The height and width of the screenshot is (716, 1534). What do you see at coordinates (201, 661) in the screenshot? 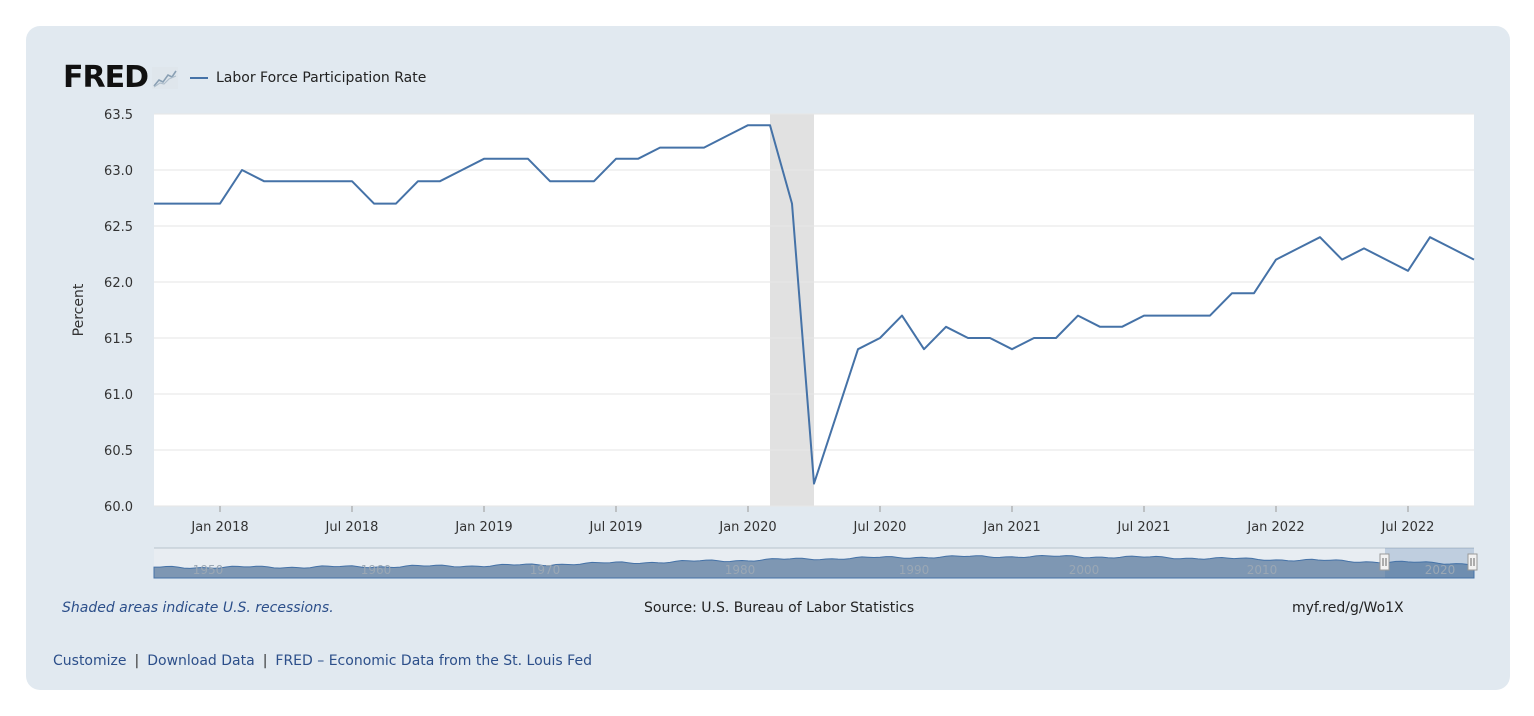
I see `download-data-link: Download Data` at bounding box center [201, 661].